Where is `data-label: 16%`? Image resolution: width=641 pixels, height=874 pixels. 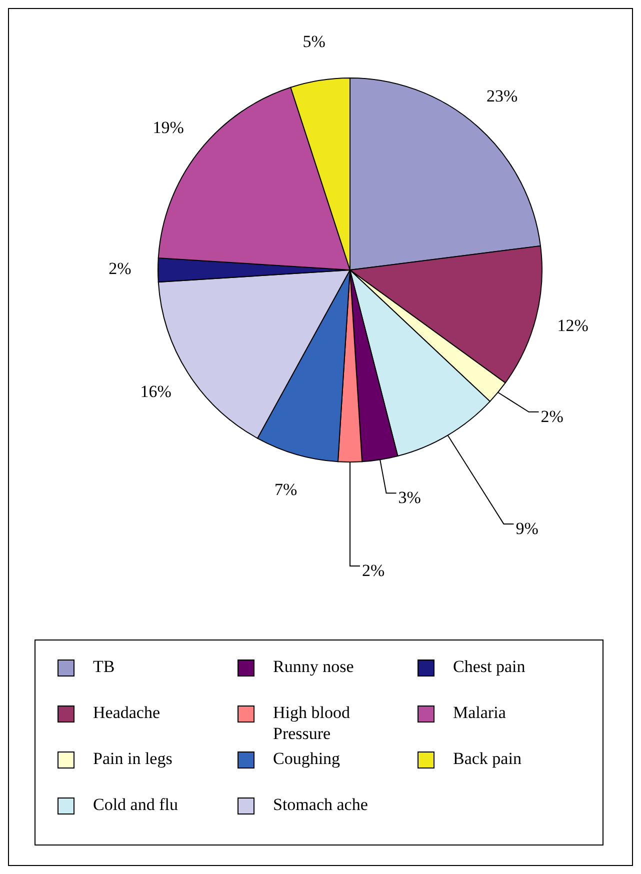 data-label: 16% is located at coordinates (156, 392).